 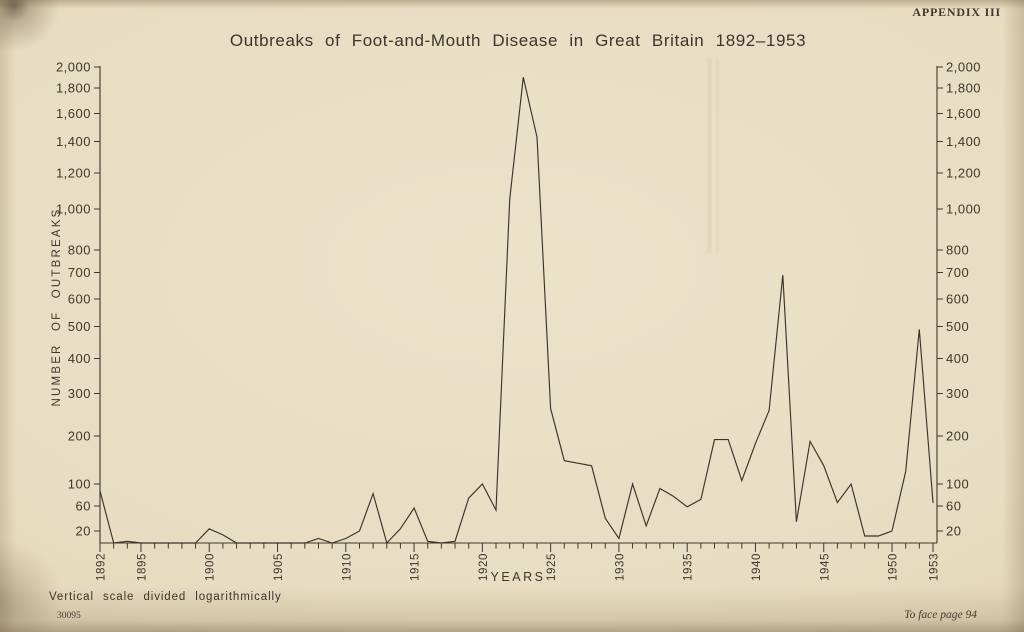 What do you see at coordinates (279, 567) in the screenshot?
I see `svg-text: 1905` at bounding box center [279, 567].